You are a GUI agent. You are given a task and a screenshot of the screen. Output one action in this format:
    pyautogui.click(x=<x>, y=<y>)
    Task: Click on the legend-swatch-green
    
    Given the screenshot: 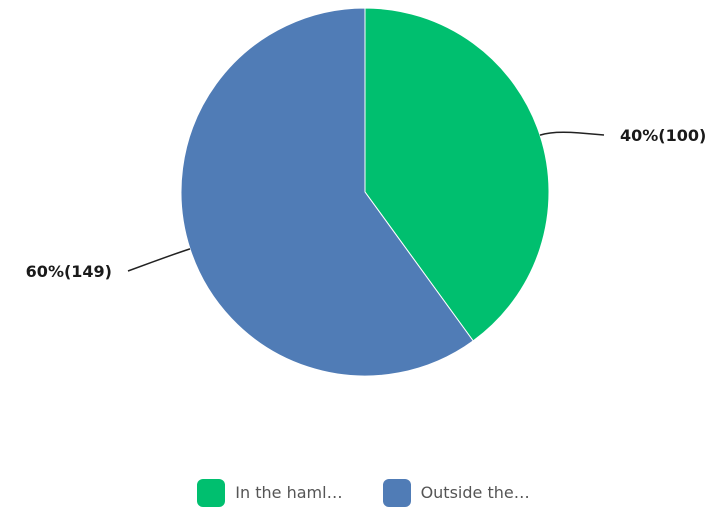 What is the action you would take?
    pyautogui.click(x=211, y=493)
    